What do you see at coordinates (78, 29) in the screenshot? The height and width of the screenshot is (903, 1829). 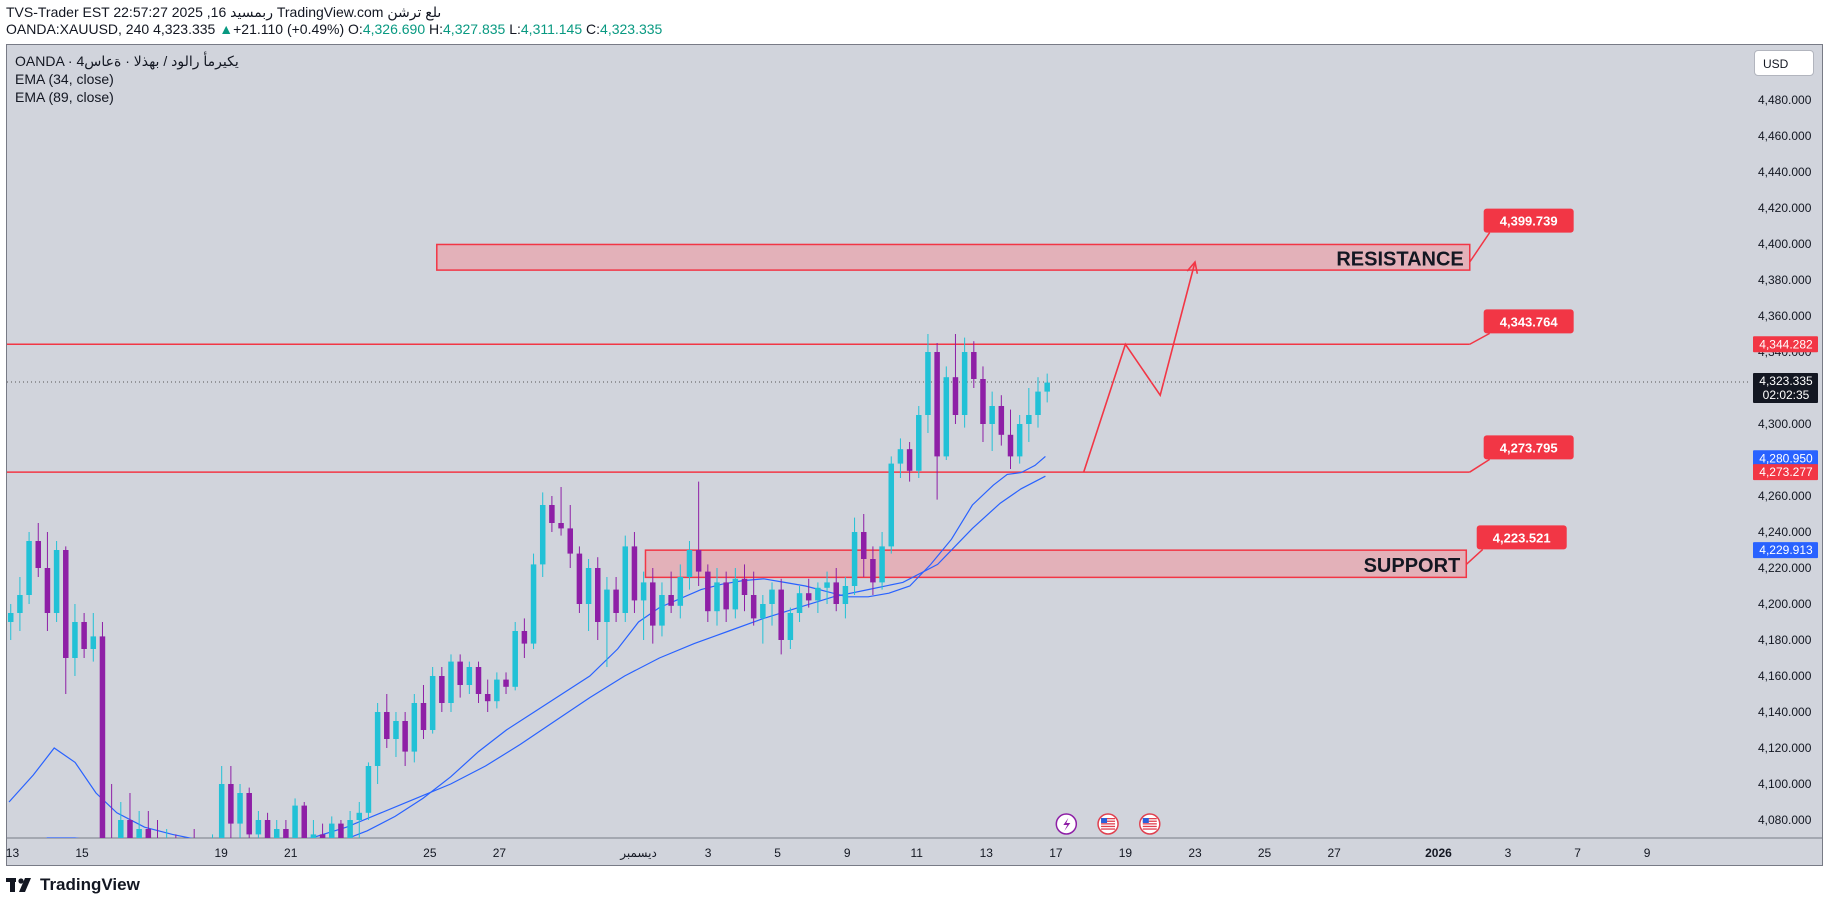 I see `symbol-name: OANDA:XAUUSD, 240` at bounding box center [78, 29].